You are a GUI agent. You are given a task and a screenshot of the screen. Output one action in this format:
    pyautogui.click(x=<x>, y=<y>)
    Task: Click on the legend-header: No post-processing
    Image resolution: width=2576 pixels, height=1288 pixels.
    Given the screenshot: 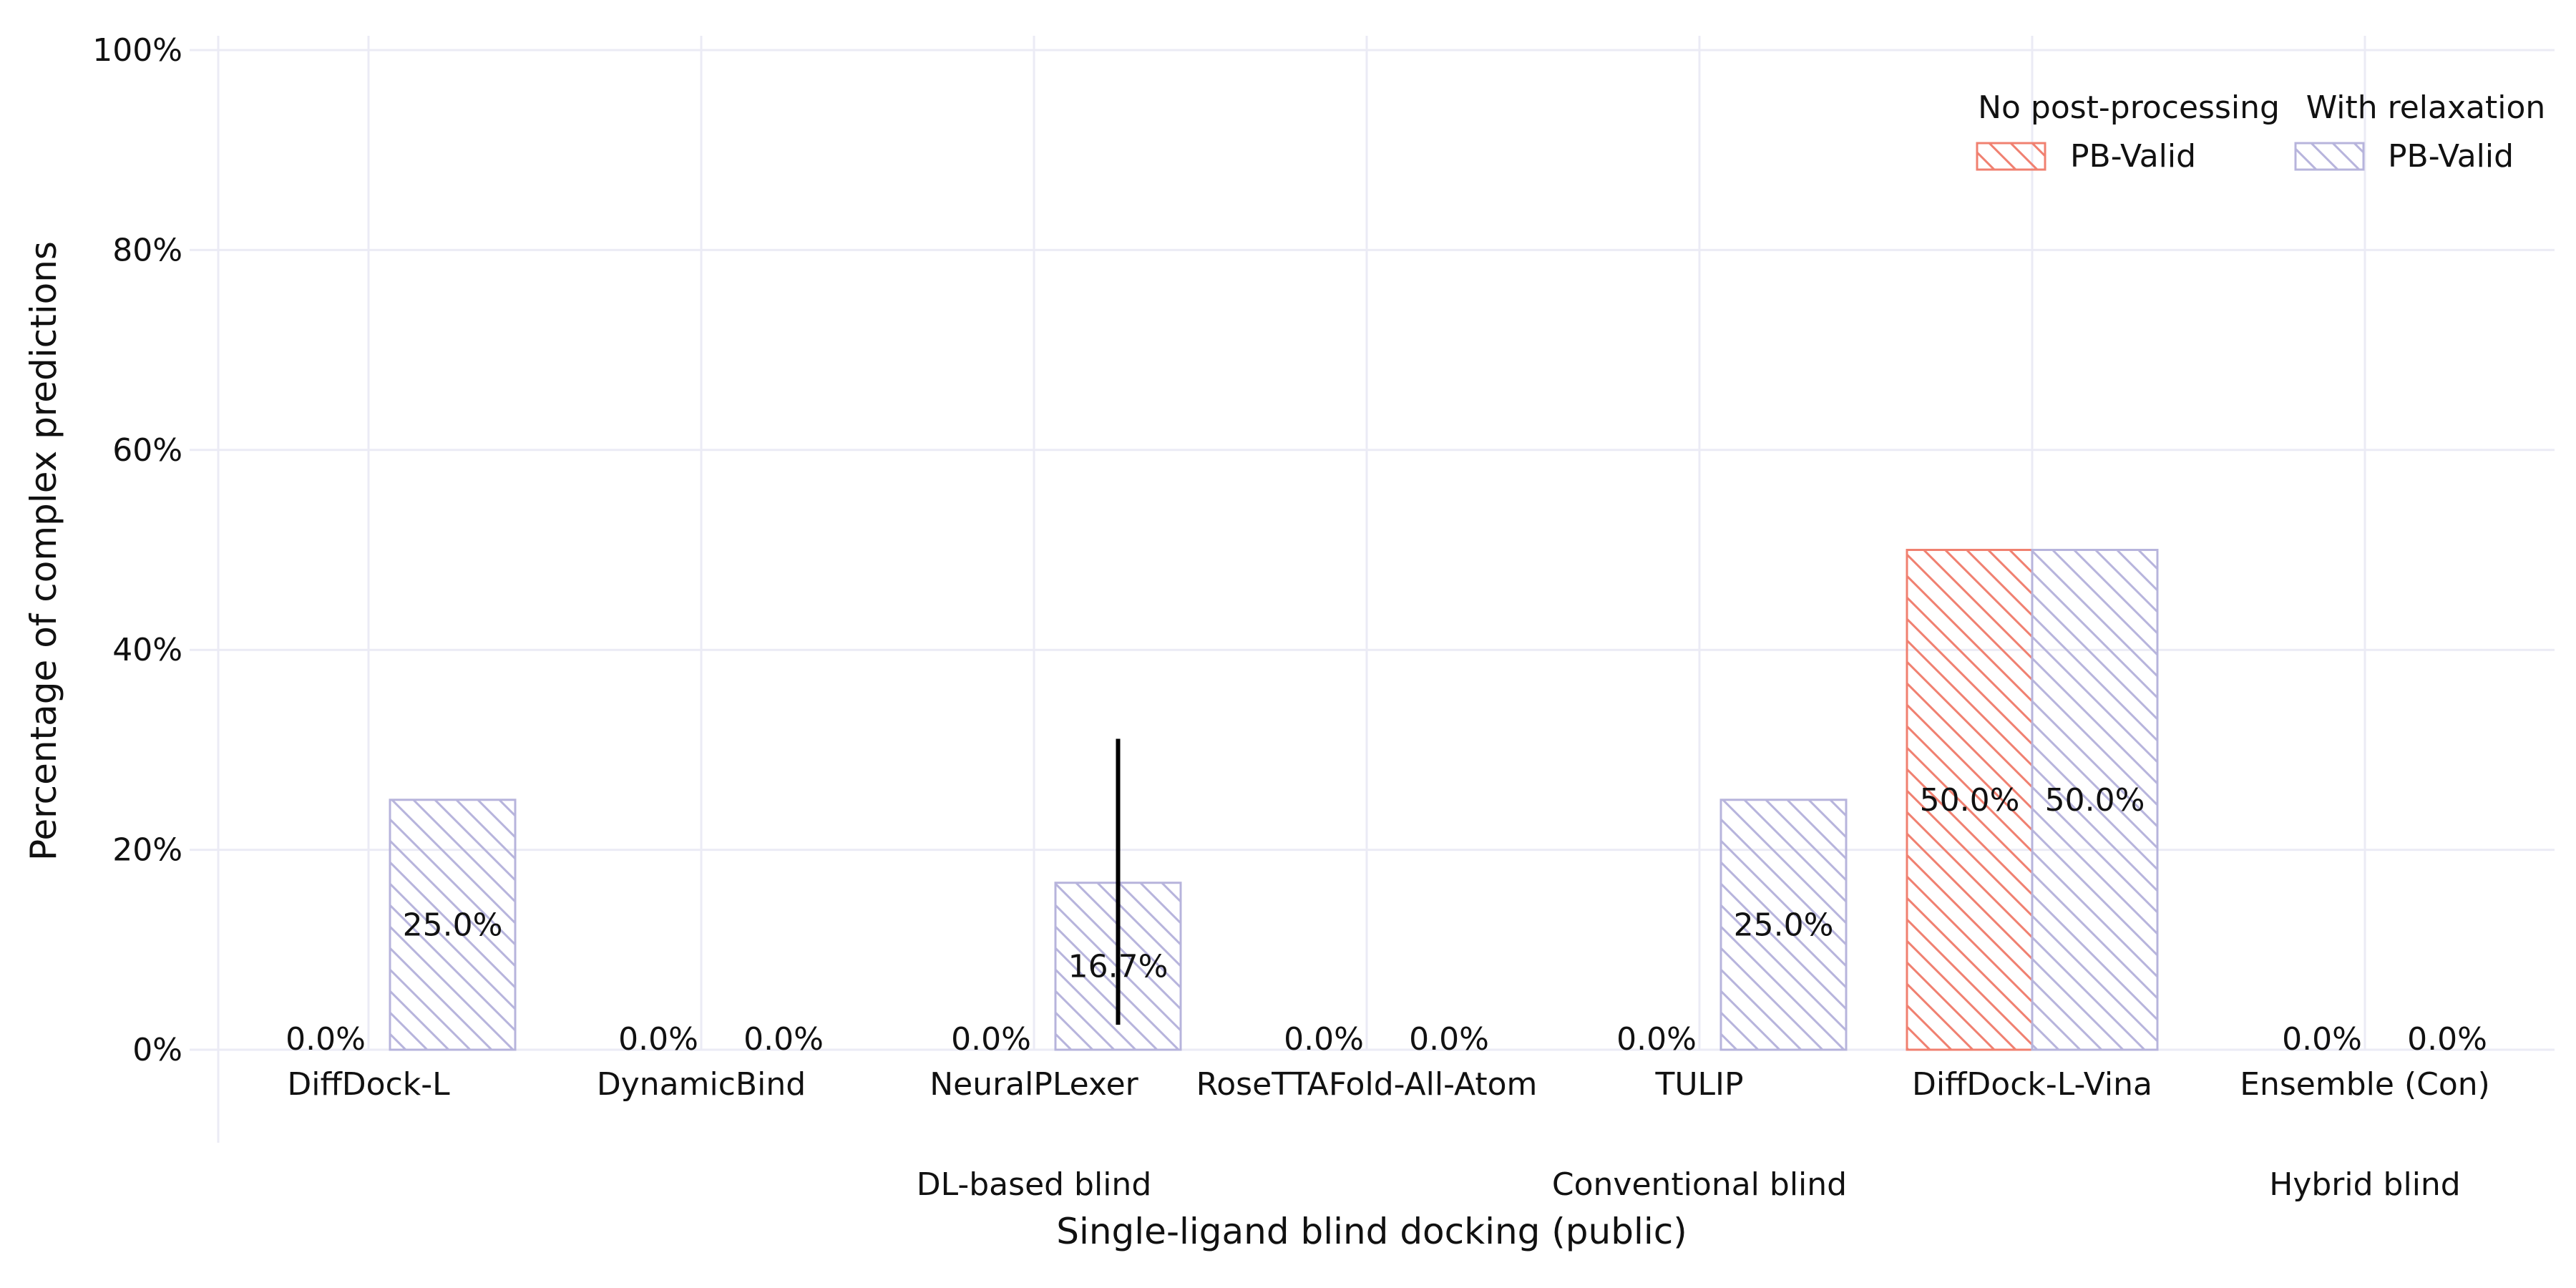 What is the action you would take?
    pyautogui.click(x=2129, y=107)
    